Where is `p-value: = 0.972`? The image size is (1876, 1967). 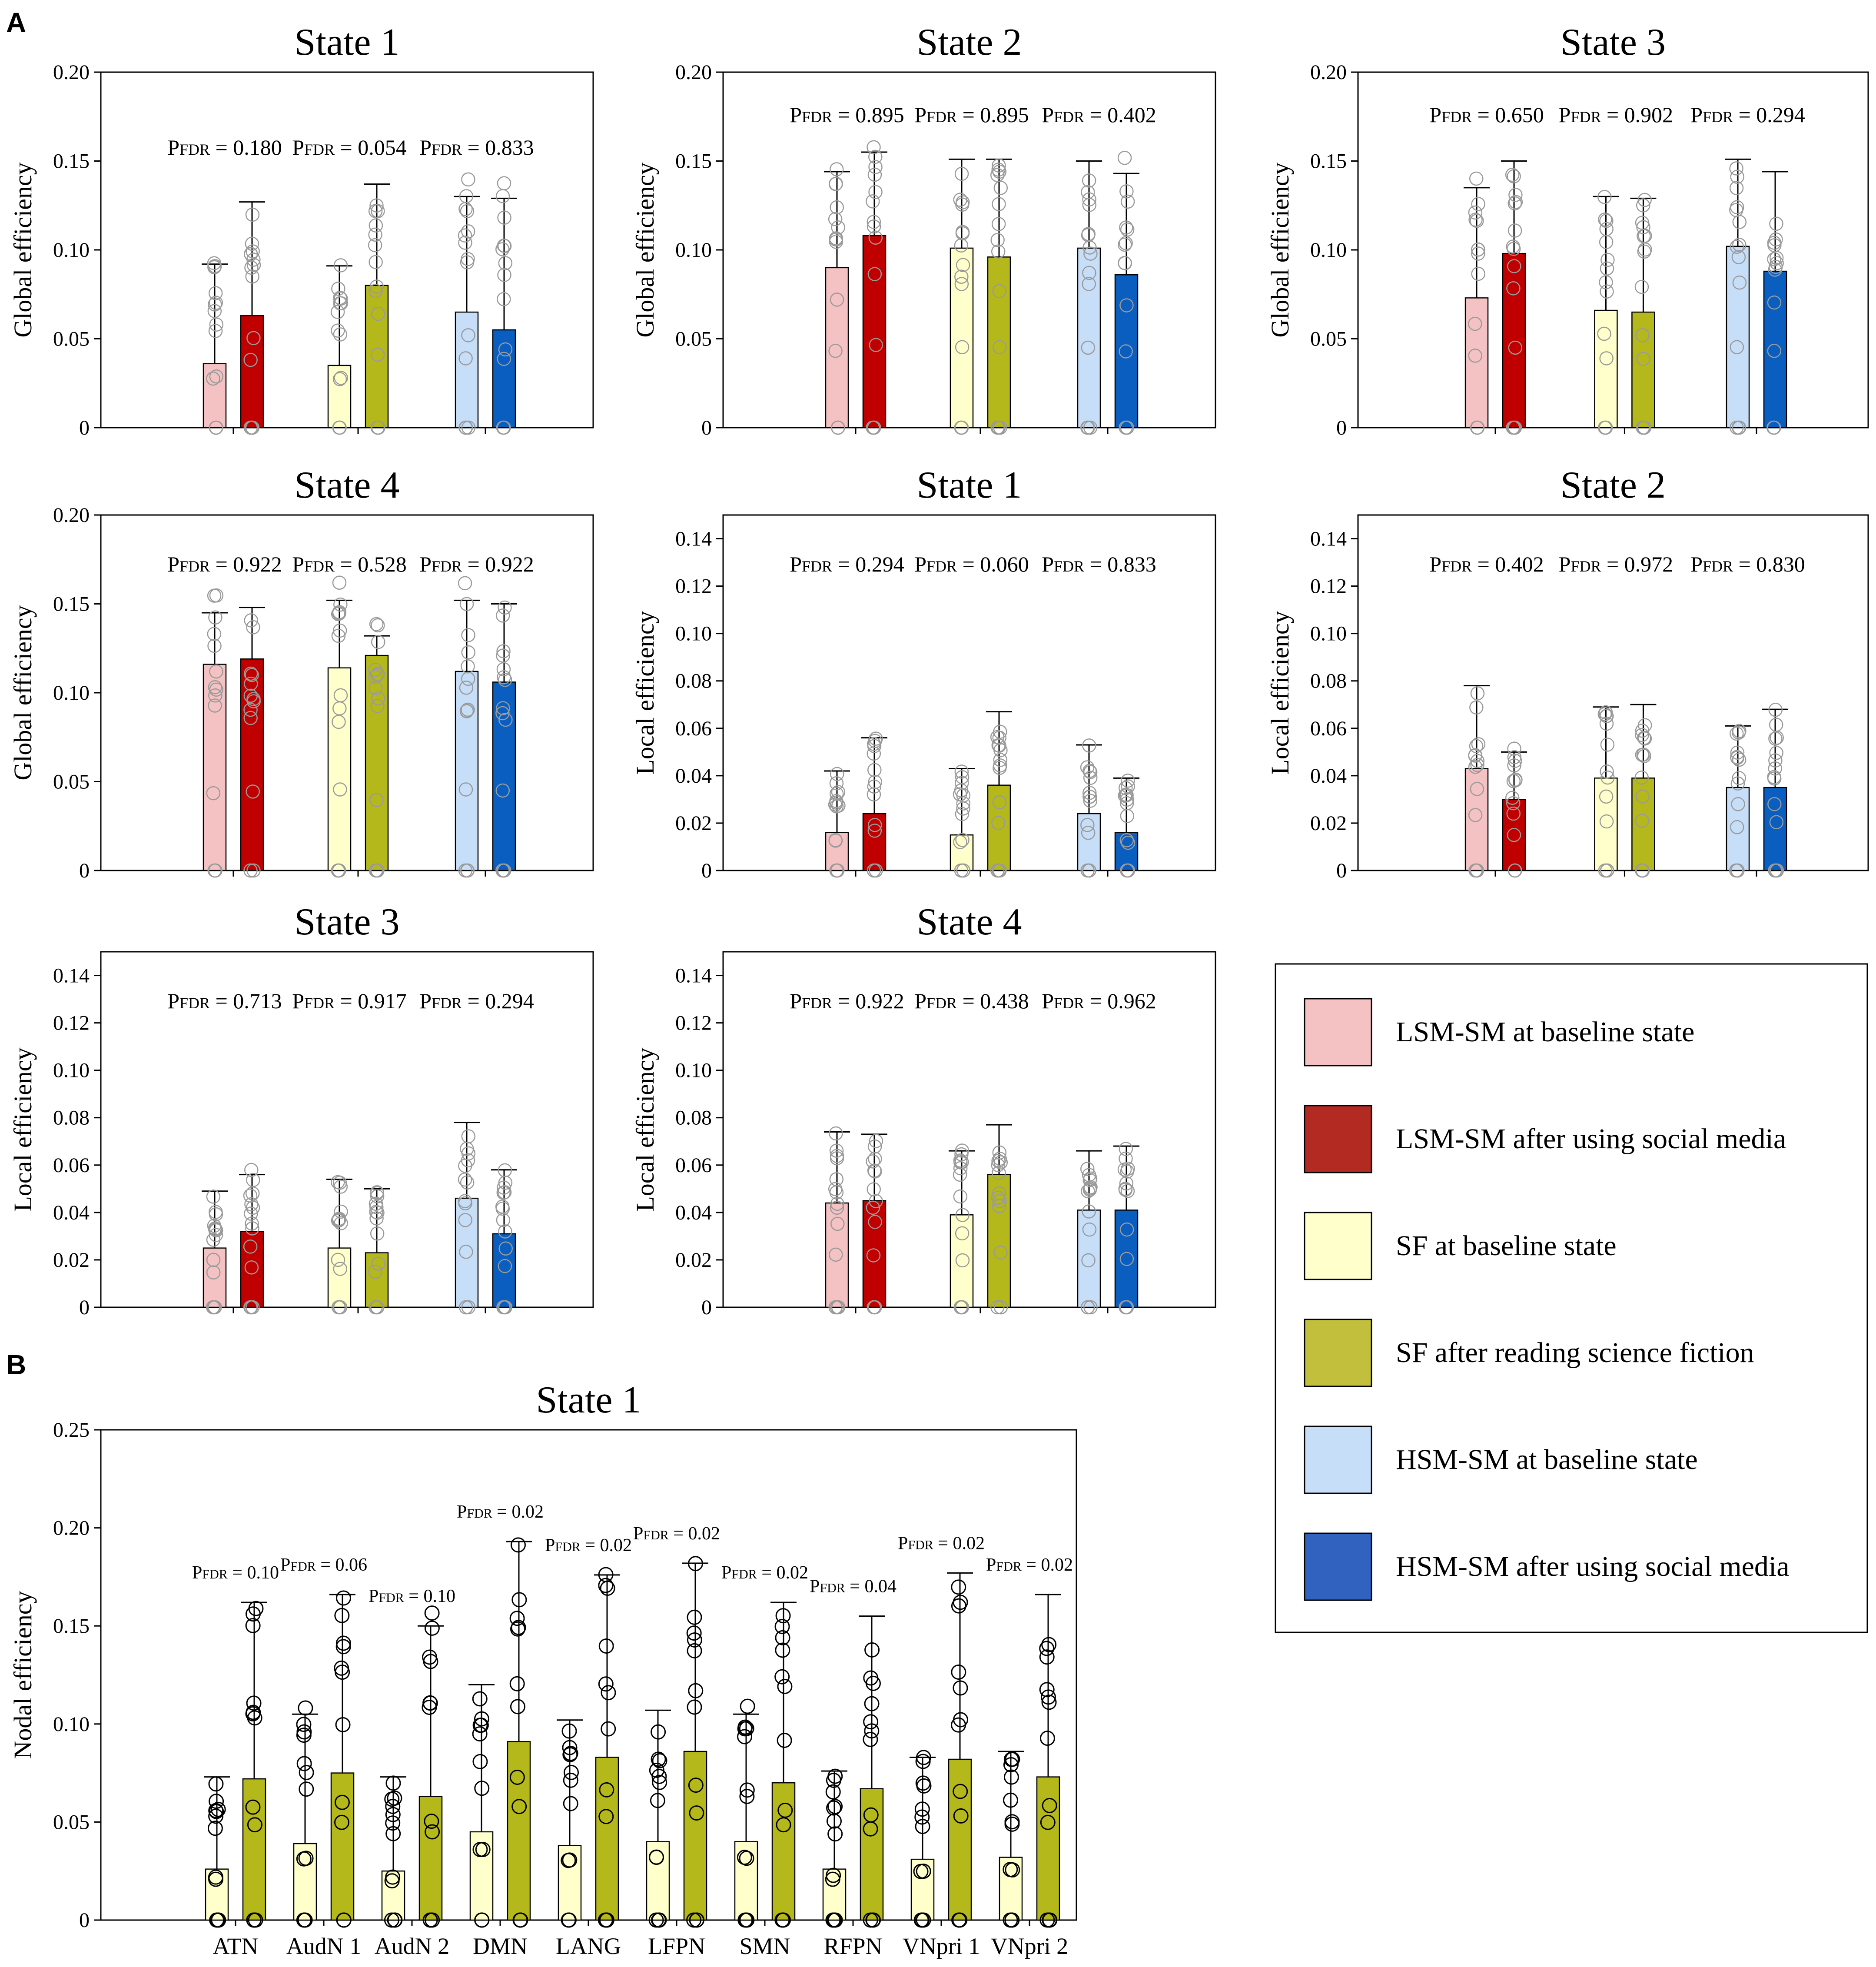 p-value: = 0.972 is located at coordinates (1637, 564).